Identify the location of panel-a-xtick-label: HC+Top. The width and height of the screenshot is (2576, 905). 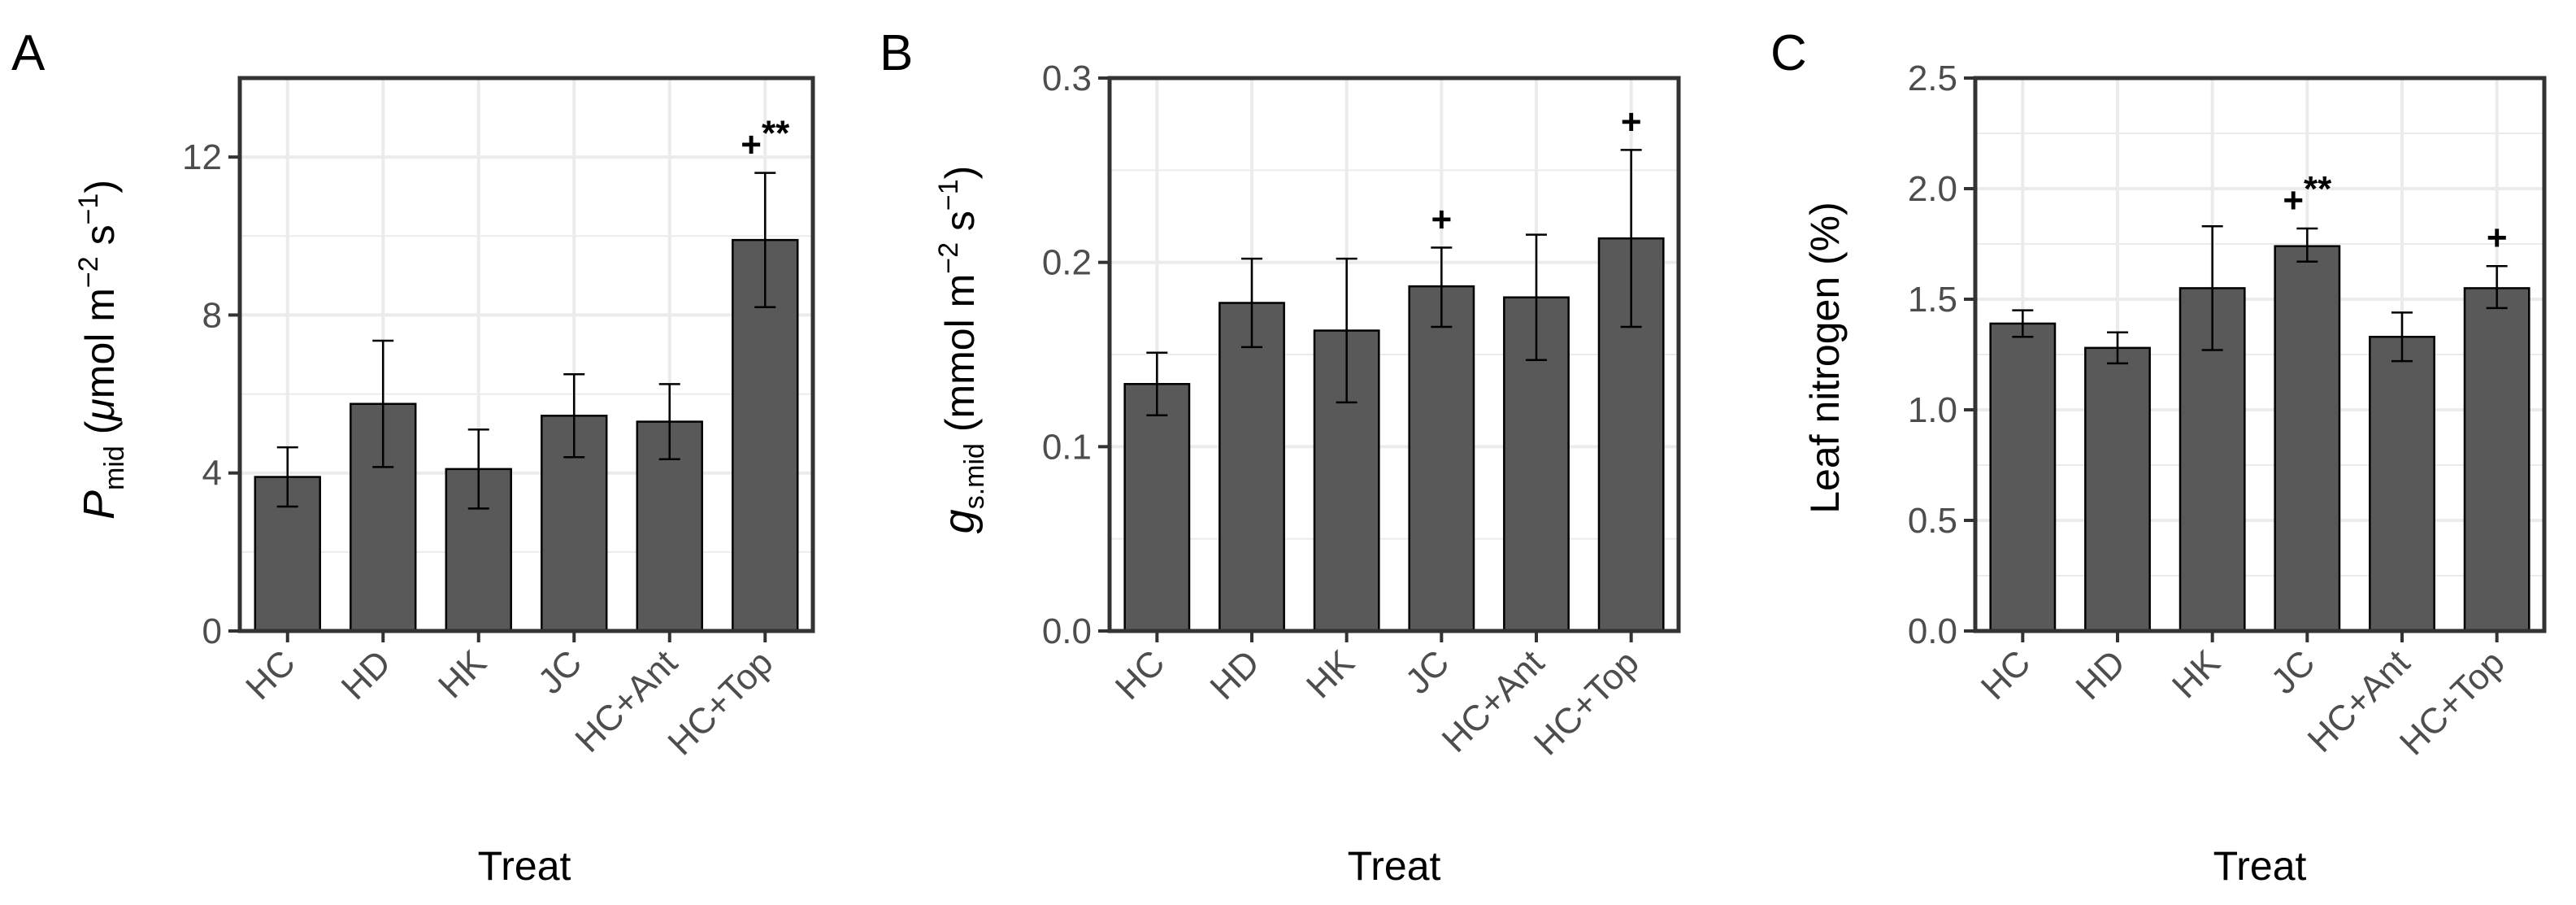
(720, 702).